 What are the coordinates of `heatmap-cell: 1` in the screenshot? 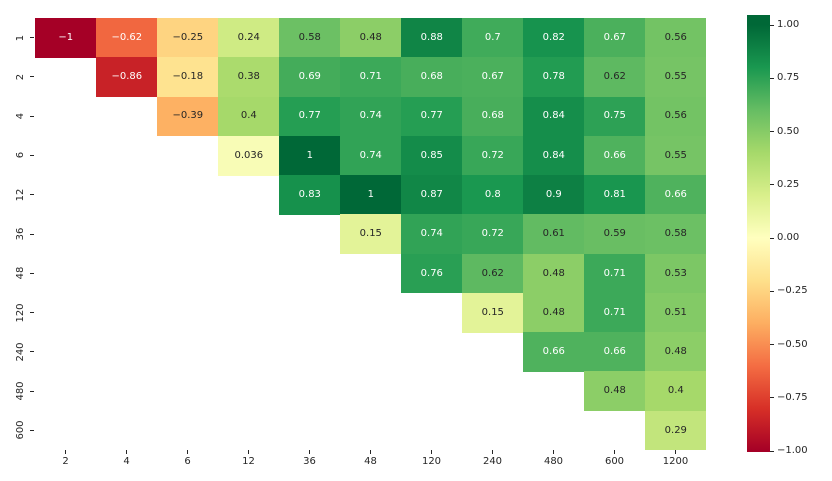 It's located at (310, 155).